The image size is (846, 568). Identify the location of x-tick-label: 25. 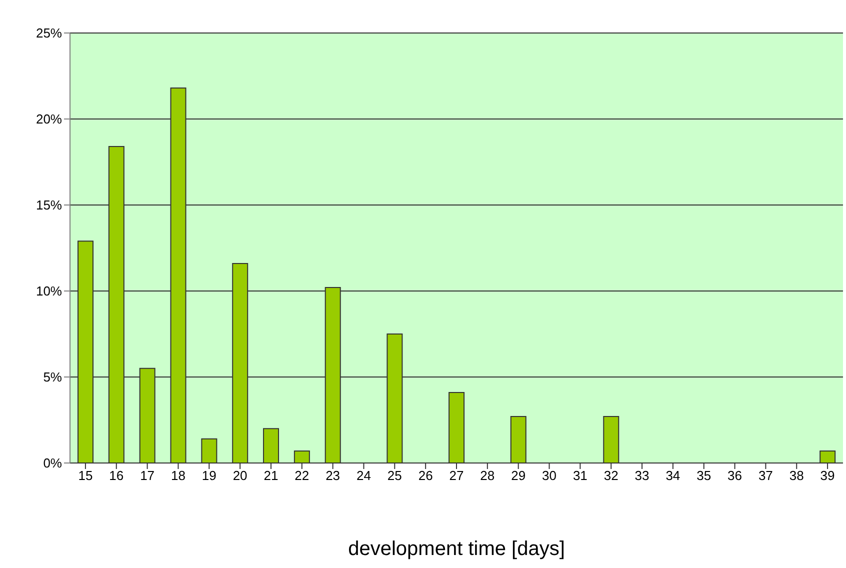
(394, 476).